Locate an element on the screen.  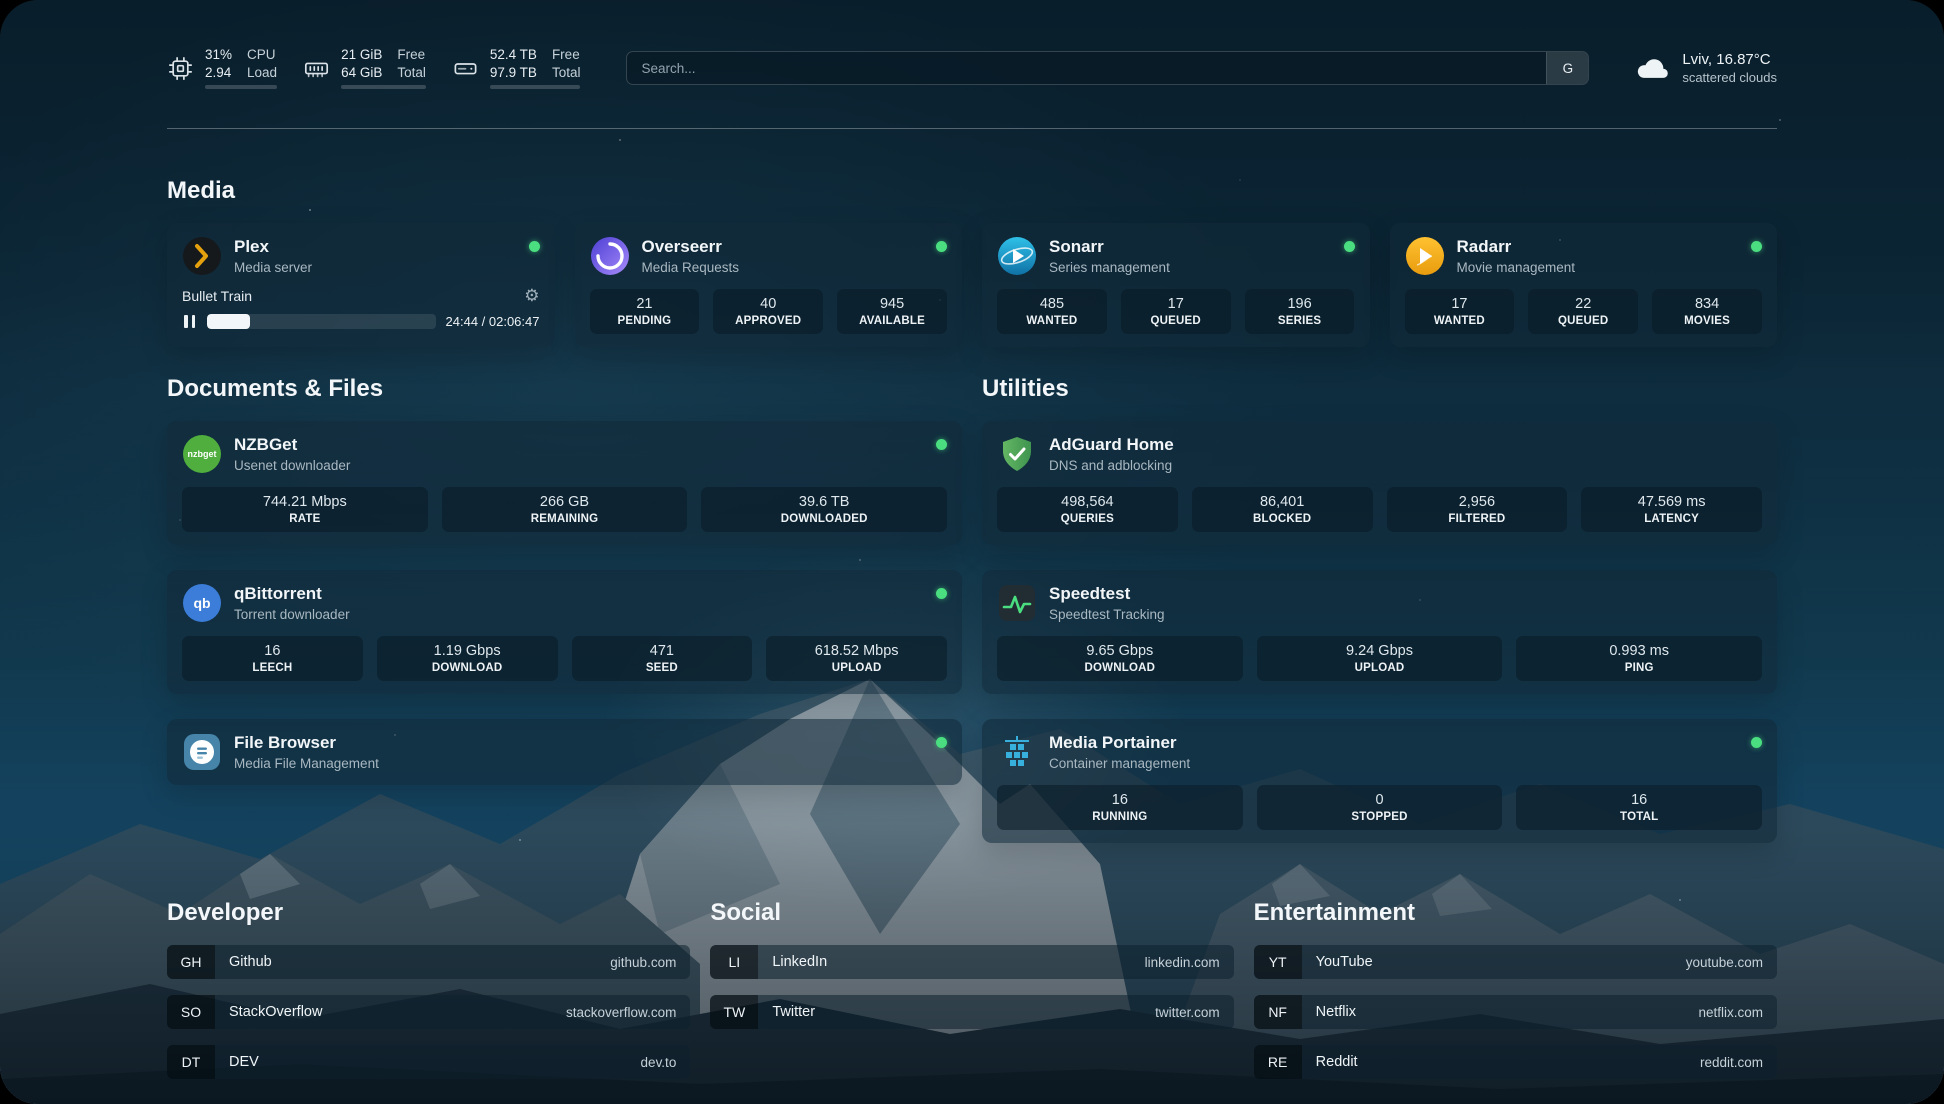
app-subtitle: Media server is located at coordinates (273, 267).